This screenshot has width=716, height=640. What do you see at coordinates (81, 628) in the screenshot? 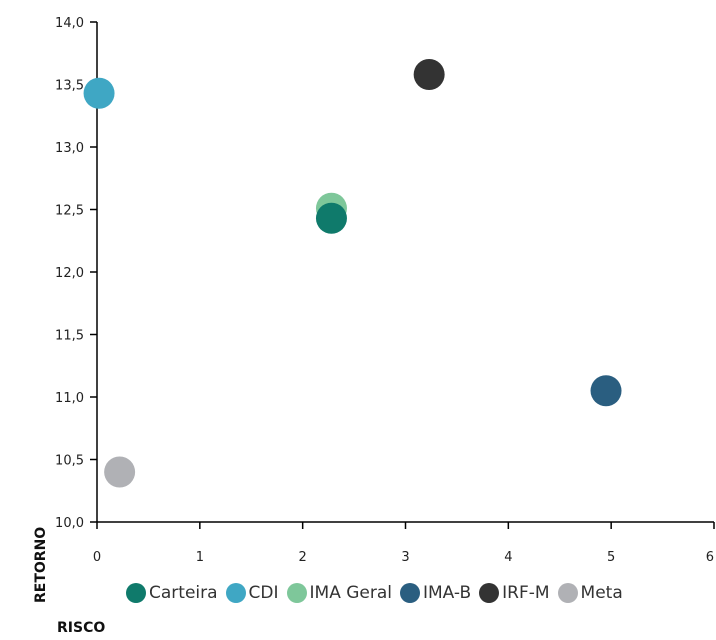
I see `x-axis-title: RISCO` at bounding box center [81, 628].